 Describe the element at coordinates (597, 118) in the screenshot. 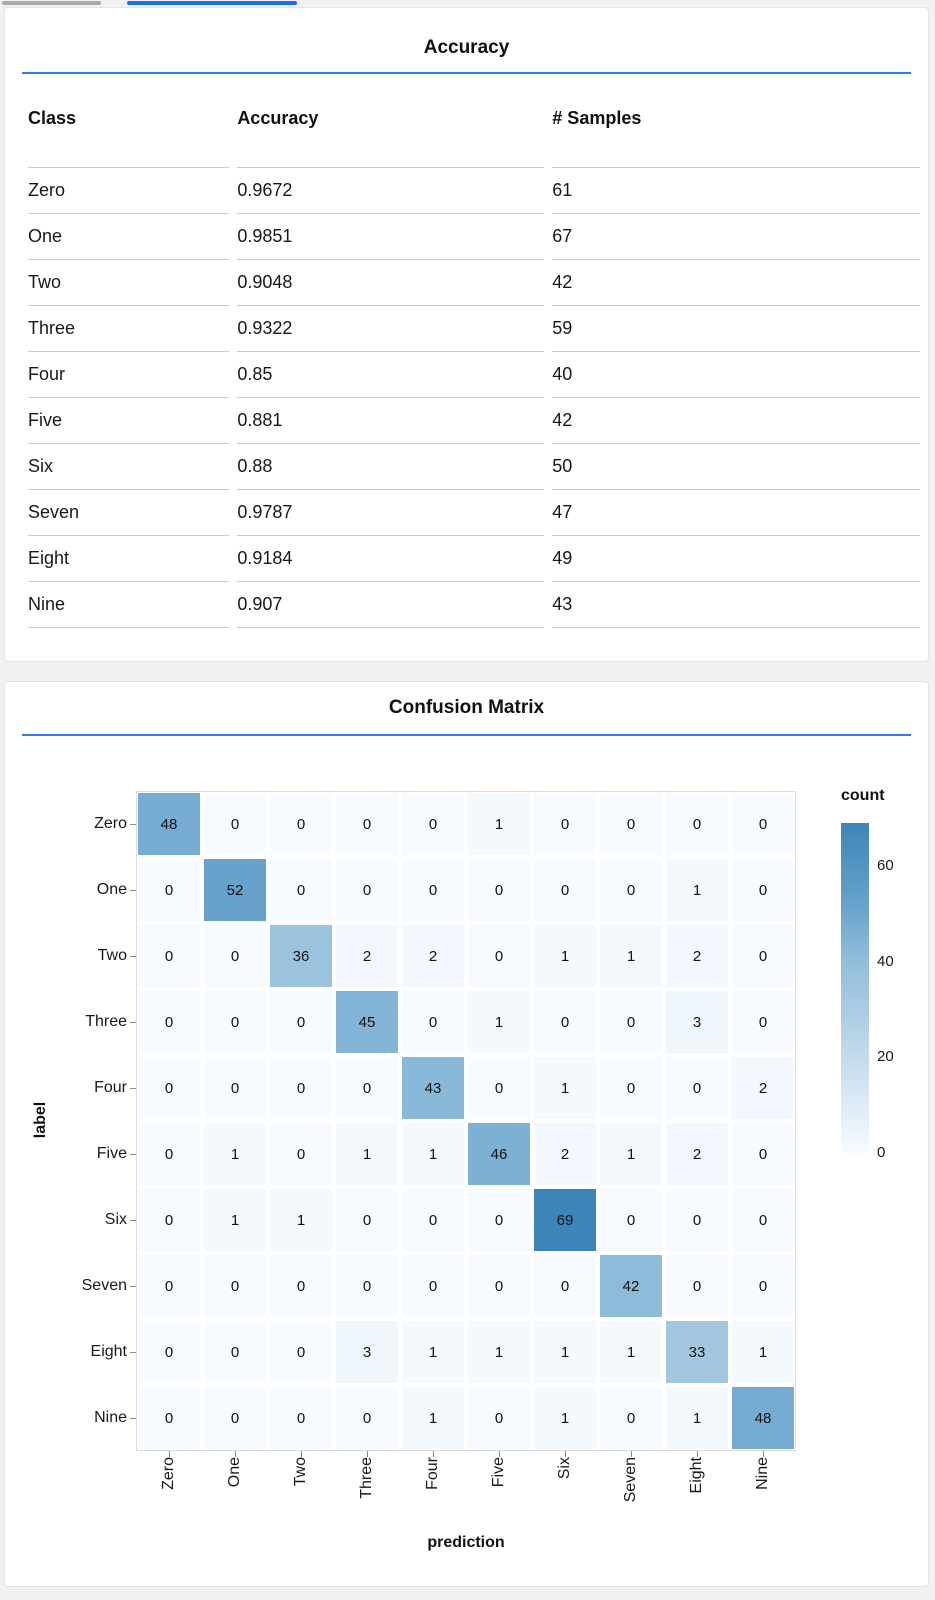

I see `accuracy-table-header-samples: # Samples` at that location.